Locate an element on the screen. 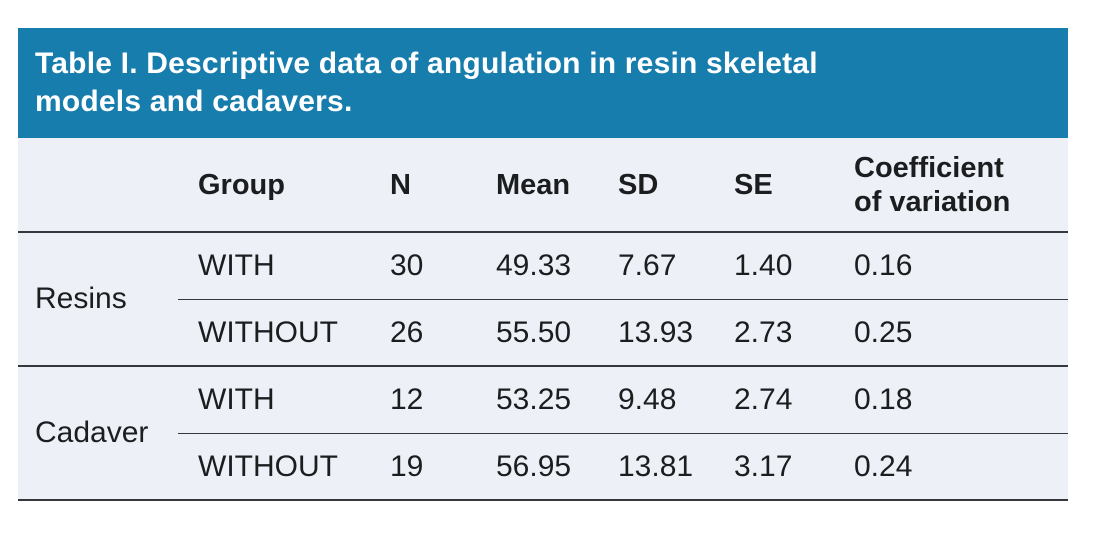  cell-sd: 13.93 is located at coordinates (656, 332).